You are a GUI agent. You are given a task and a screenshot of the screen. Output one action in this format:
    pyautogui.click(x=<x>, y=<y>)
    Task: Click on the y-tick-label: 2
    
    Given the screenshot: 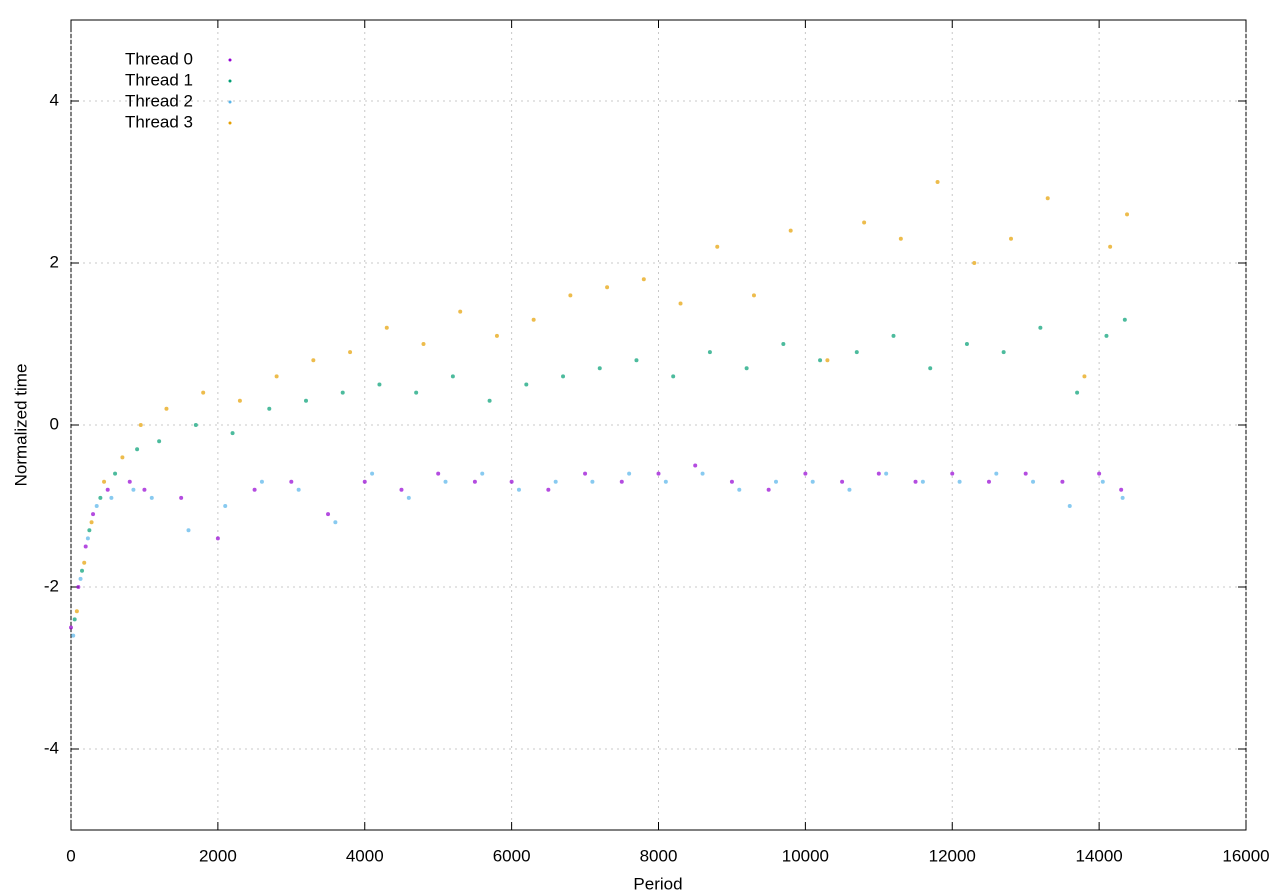 What is the action you would take?
    pyautogui.click(x=54, y=261)
    